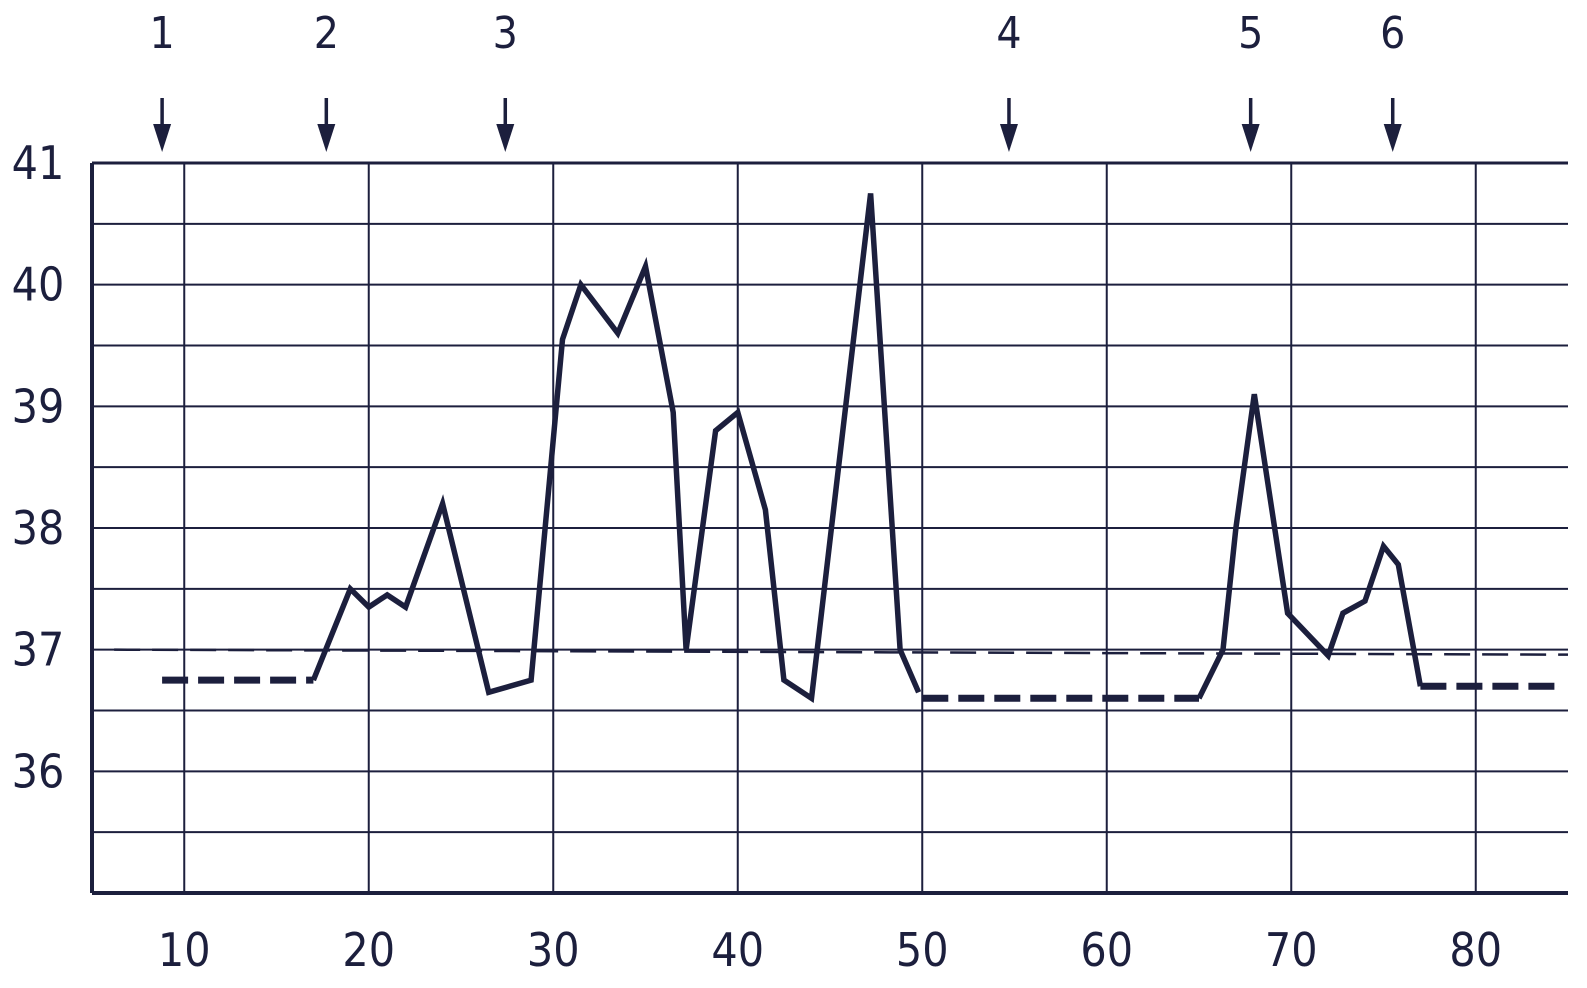  I want to click on x-tick-label: 50, so click(922, 950).